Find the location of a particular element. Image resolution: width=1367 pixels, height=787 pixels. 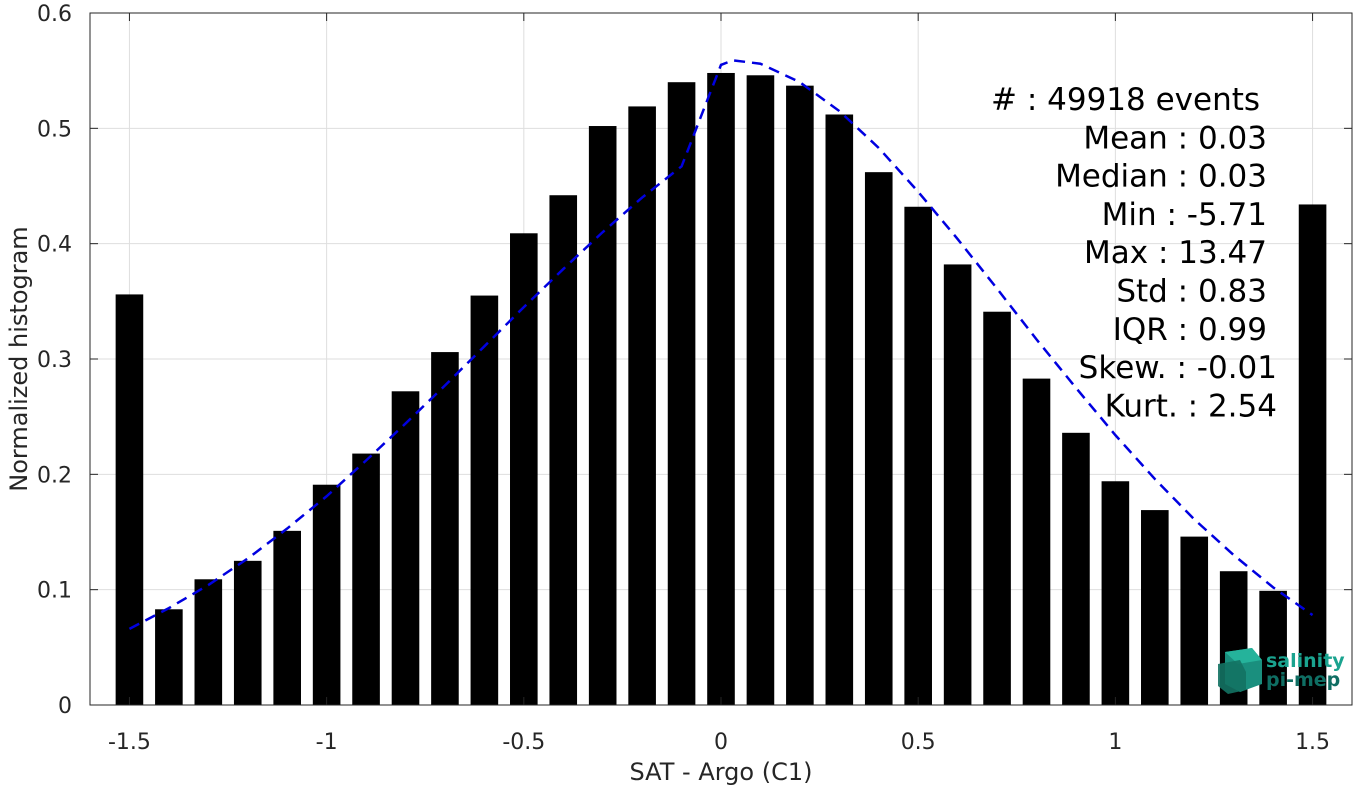

y-tick-label: 0.5 is located at coordinates (54, 129).